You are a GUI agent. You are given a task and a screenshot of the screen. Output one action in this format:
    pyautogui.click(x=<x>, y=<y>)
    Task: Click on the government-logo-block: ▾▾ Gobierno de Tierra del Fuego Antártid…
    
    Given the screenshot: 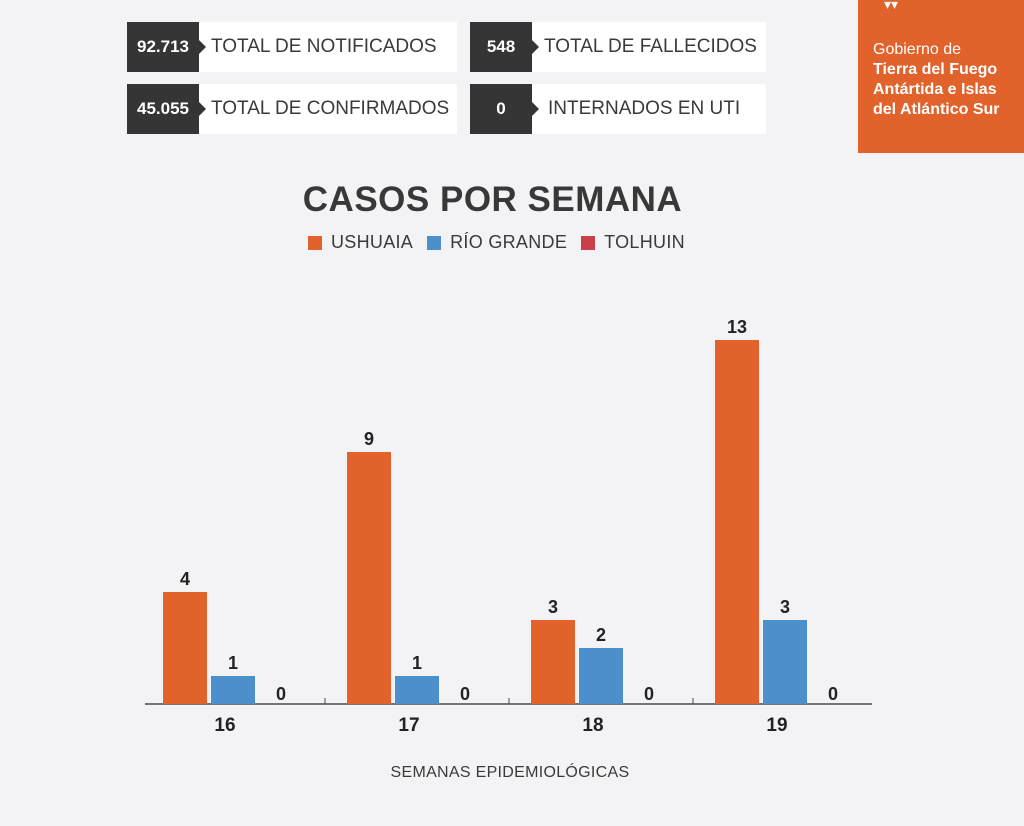 What is the action you would take?
    pyautogui.click(x=941, y=76)
    